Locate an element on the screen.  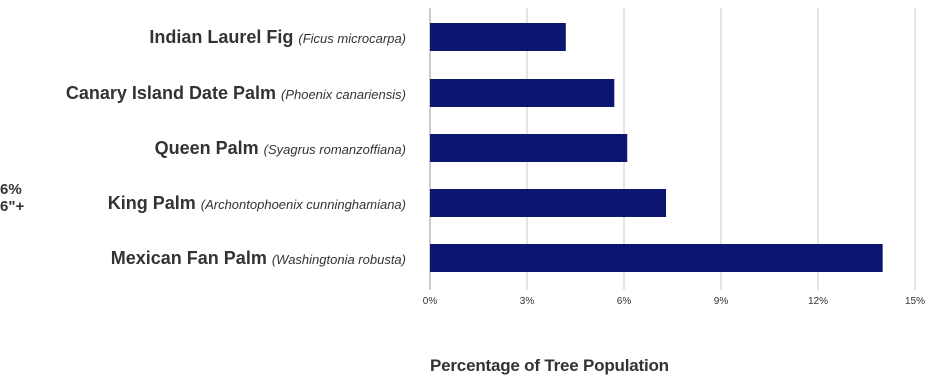
category-common-name: Indian Laurel Fig is located at coordinates (223, 37).